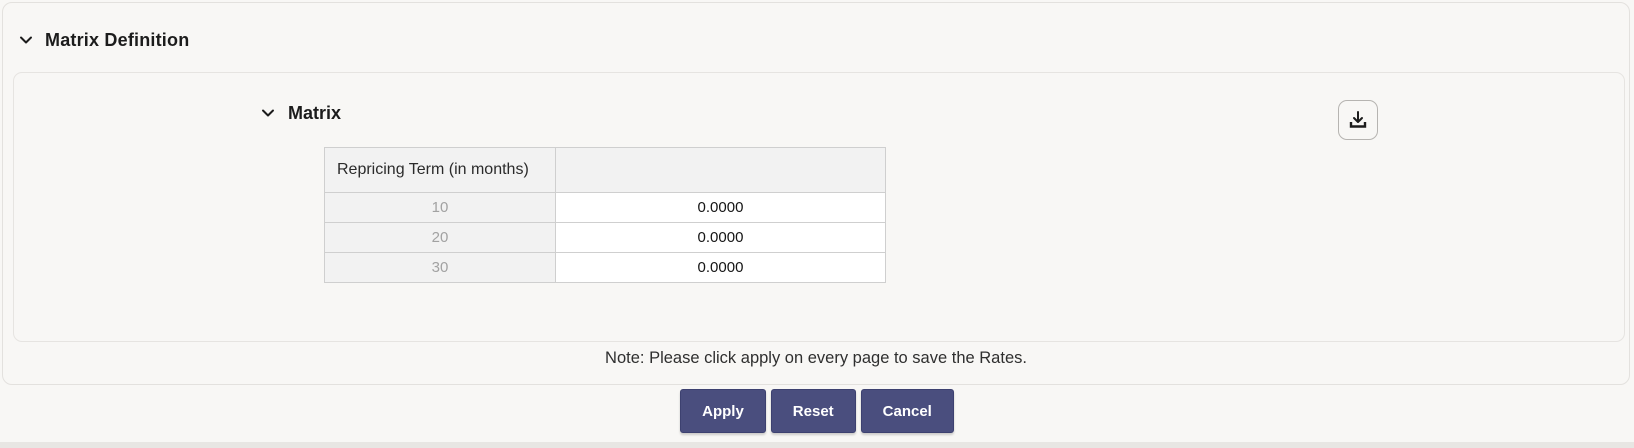  I want to click on table-header-row: Repricing Term (in months), so click(605, 170).